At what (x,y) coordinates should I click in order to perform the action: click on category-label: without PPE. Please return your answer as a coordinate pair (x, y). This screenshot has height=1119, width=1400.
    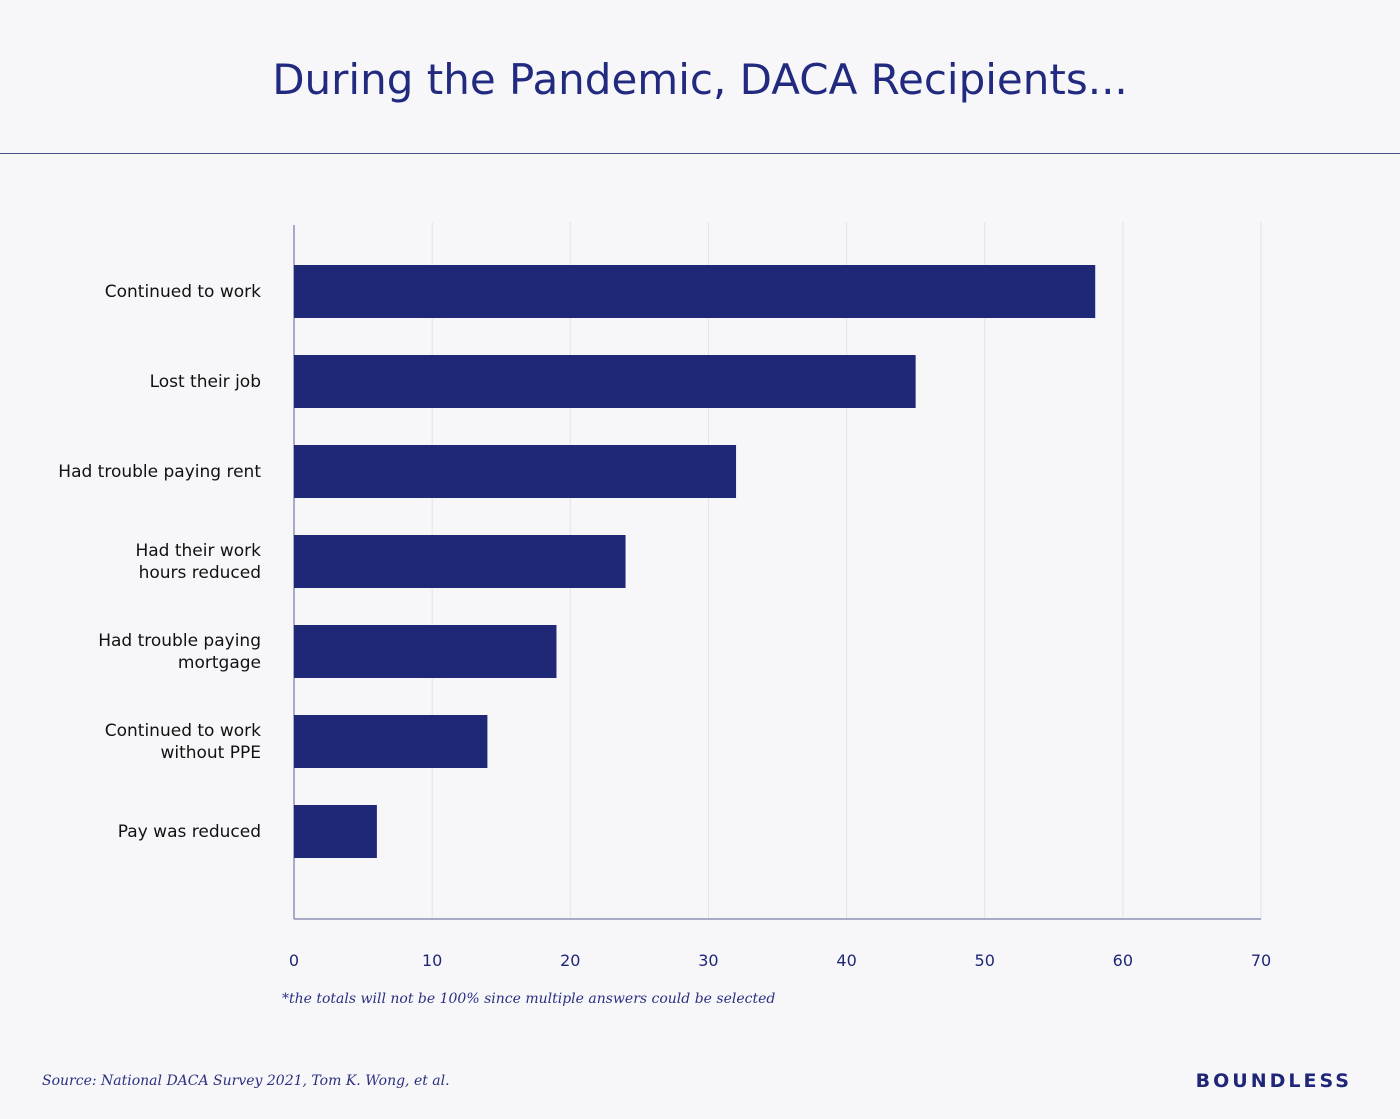
    Looking at the image, I should click on (210, 753).